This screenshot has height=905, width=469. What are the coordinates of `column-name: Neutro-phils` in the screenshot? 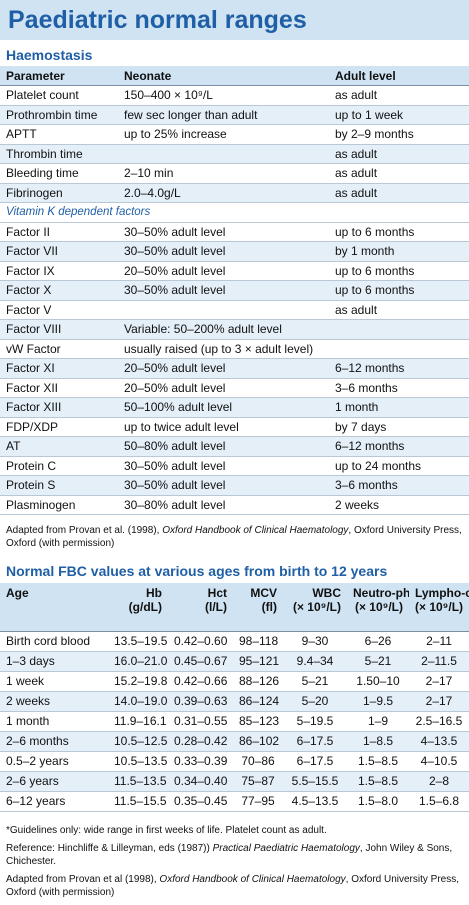 It's located at (381, 593).